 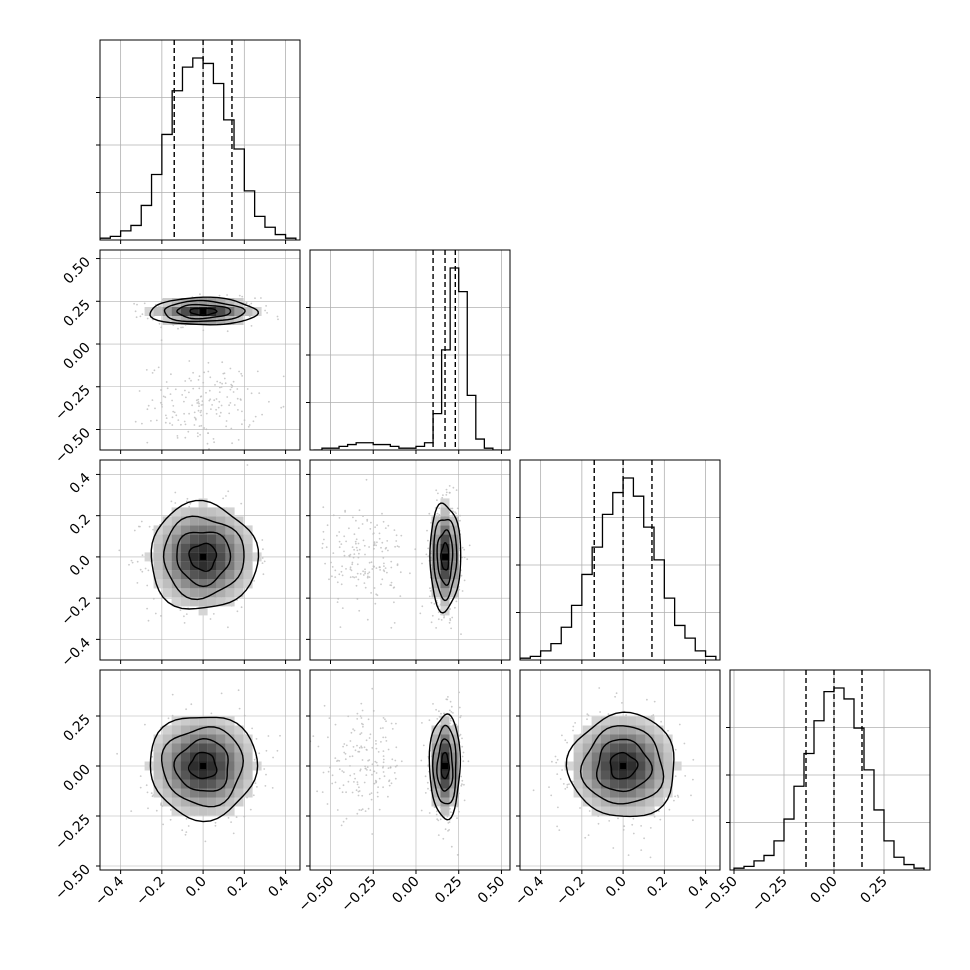 What do you see at coordinates (317, 895) in the screenshot?
I see `x-tick-label: −0.50` at bounding box center [317, 895].